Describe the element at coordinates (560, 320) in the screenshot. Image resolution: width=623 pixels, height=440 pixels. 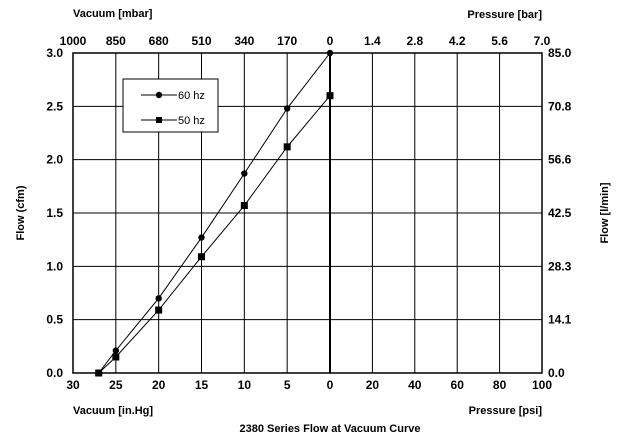
I see `right-tick-label: 14.1` at that location.